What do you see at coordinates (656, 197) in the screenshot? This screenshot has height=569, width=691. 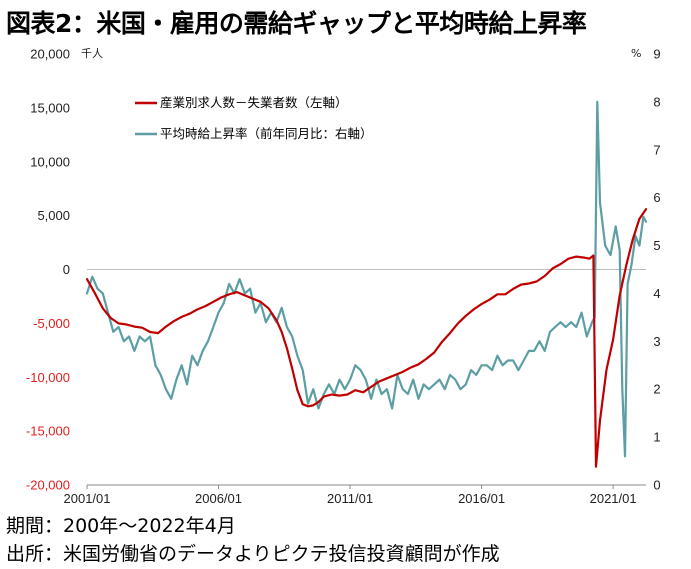 I see `right-tick-label: 6` at bounding box center [656, 197].